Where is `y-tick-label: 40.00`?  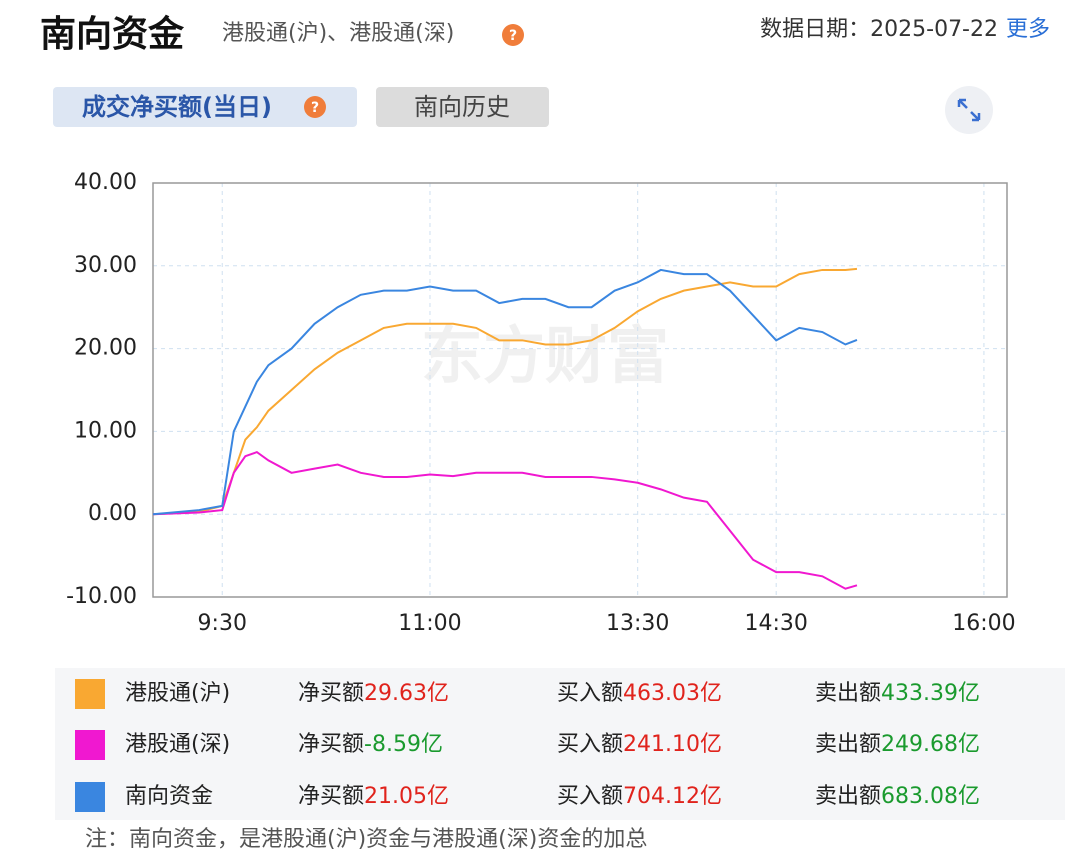 y-tick-label: 40.00 is located at coordinates (105, 182).